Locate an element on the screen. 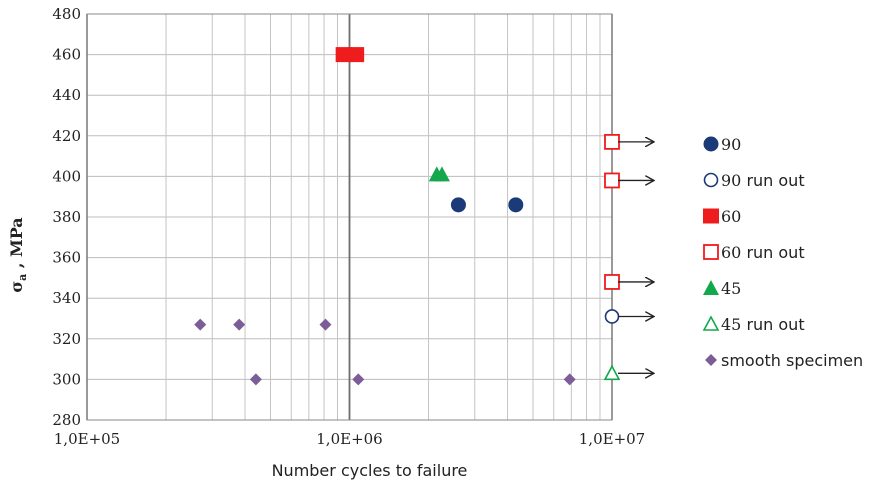 The image size is (894, 486). y-axis-label-unit: , MPa is located at coordinates (16, 245).